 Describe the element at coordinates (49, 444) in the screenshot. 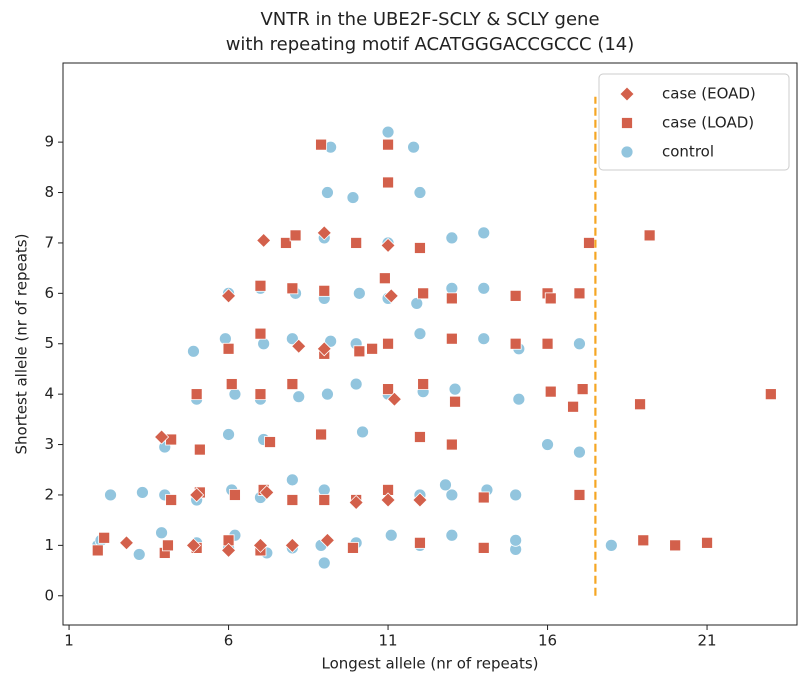

I see `y-tick-label: 3` at that location.